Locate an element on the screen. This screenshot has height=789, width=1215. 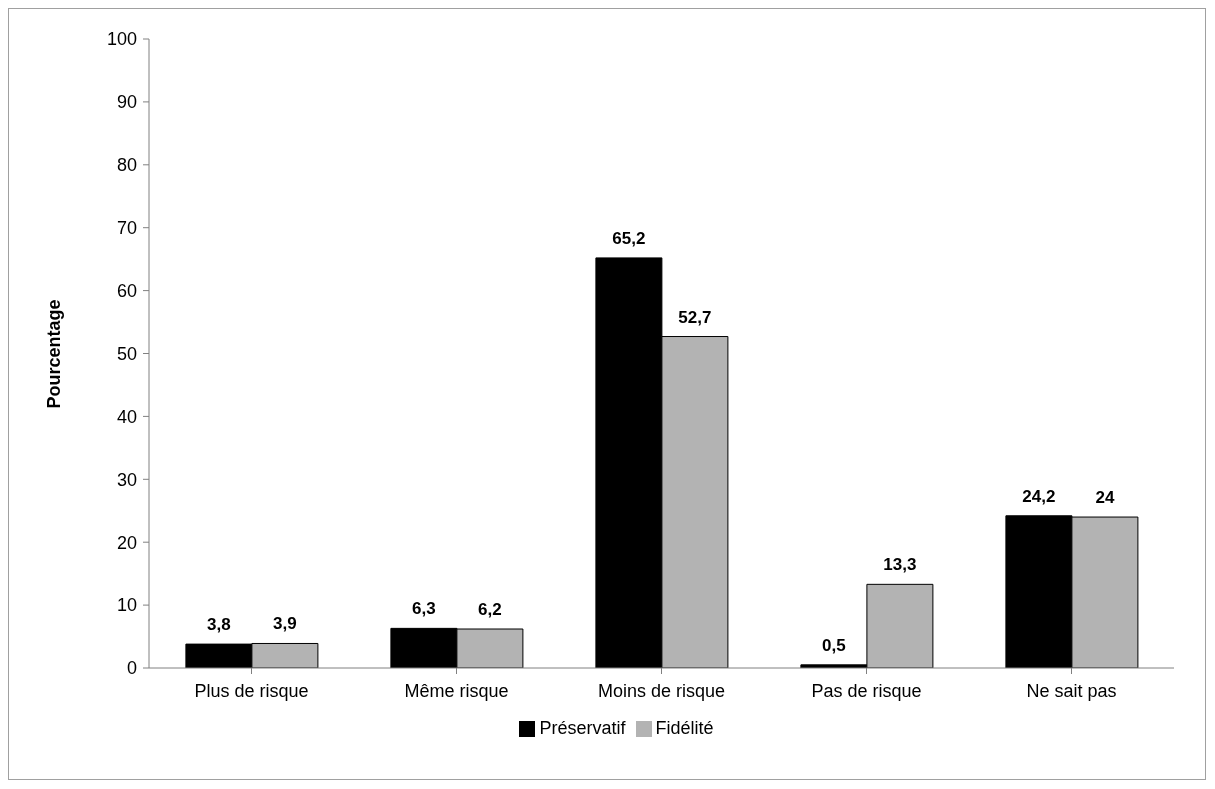
y-tick-label: 100 is located at coordinates (121, 39).